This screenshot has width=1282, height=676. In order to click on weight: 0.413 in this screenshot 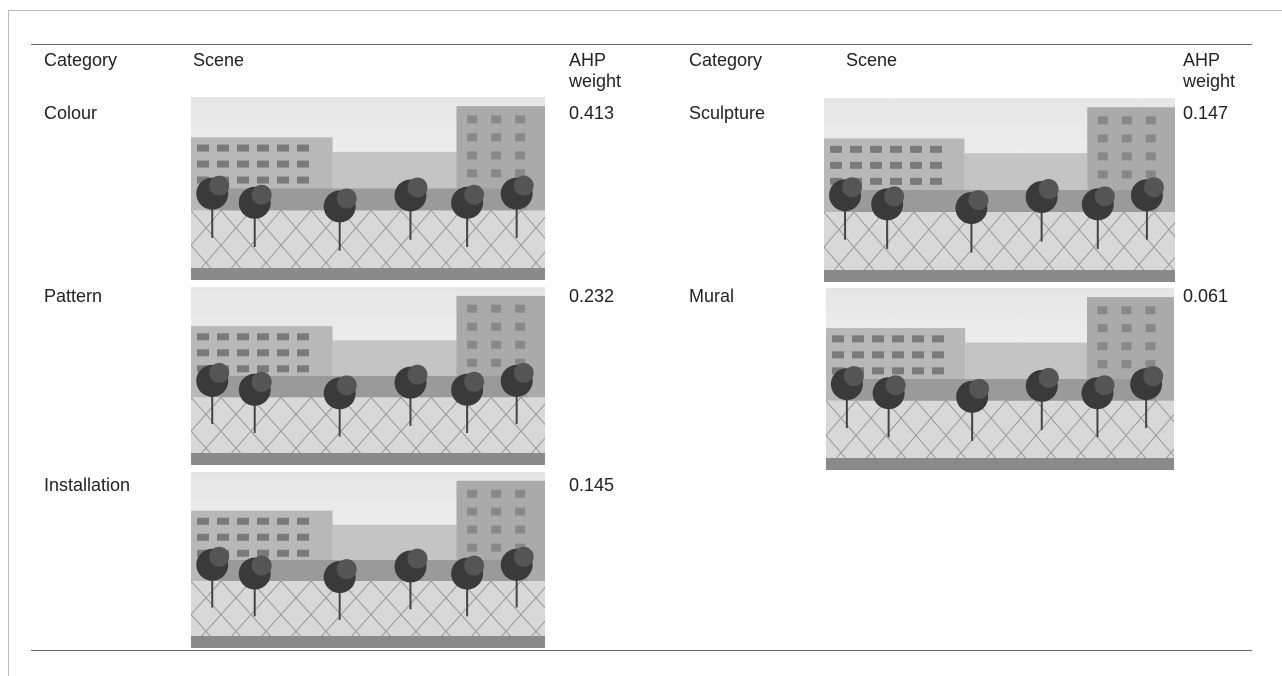, I will do `click(592, 113)`.